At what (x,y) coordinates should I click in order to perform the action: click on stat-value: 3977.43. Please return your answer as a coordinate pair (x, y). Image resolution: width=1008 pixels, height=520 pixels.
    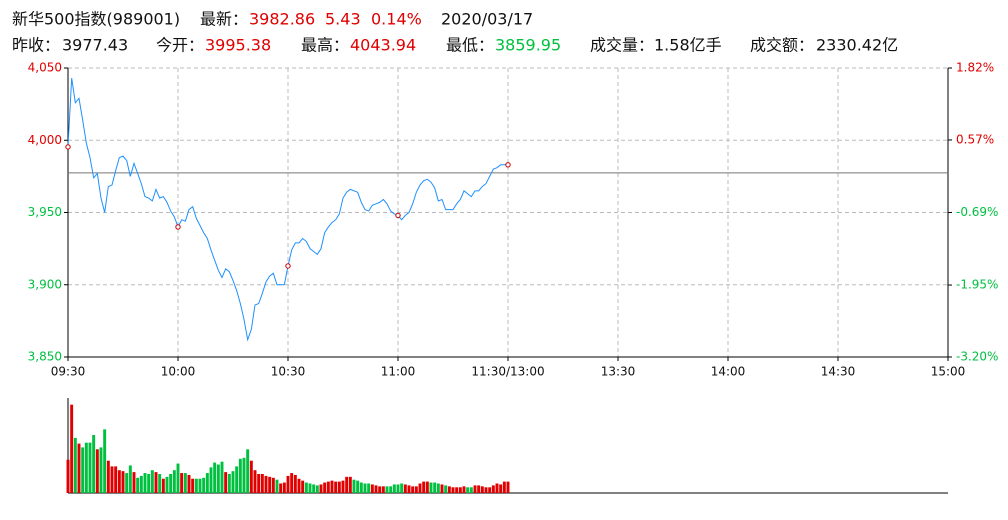
    Looking at the image, I should click on (95, 45).